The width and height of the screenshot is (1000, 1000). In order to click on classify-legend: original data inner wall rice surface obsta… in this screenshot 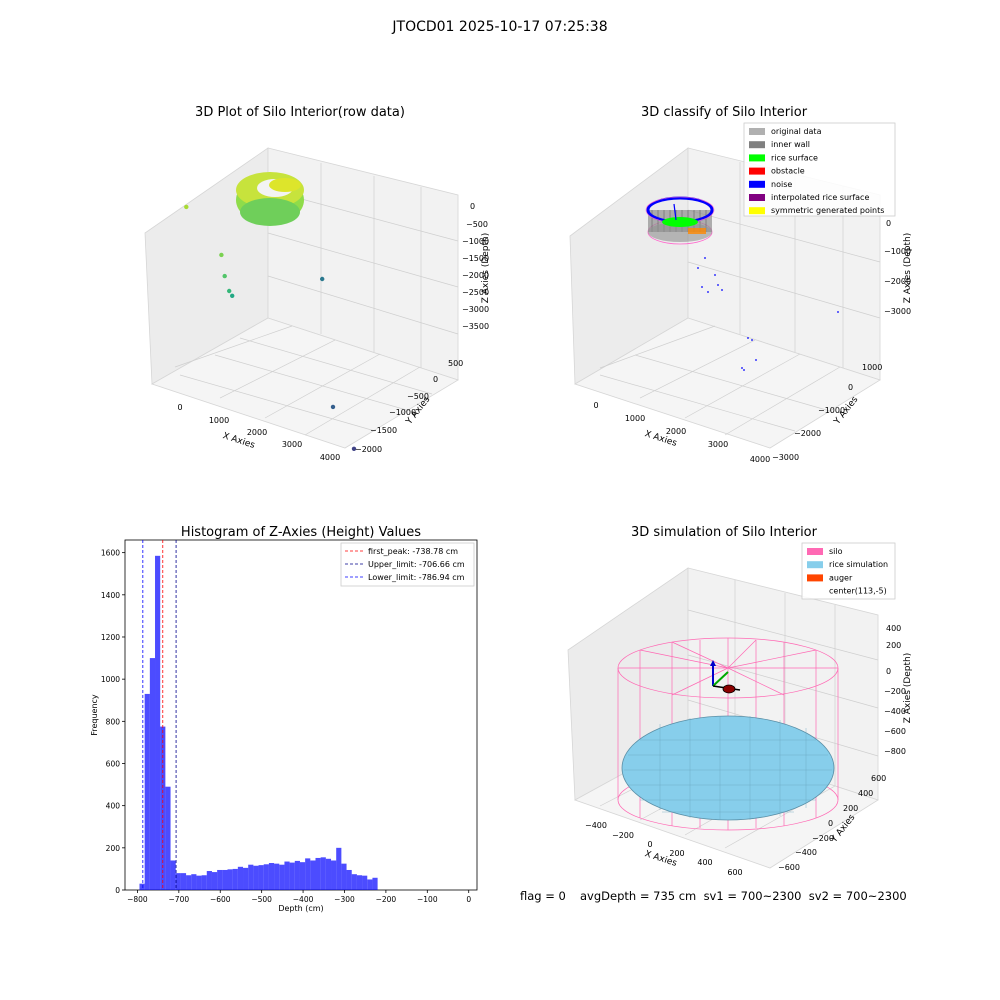, I will do `click(819, 169)`.